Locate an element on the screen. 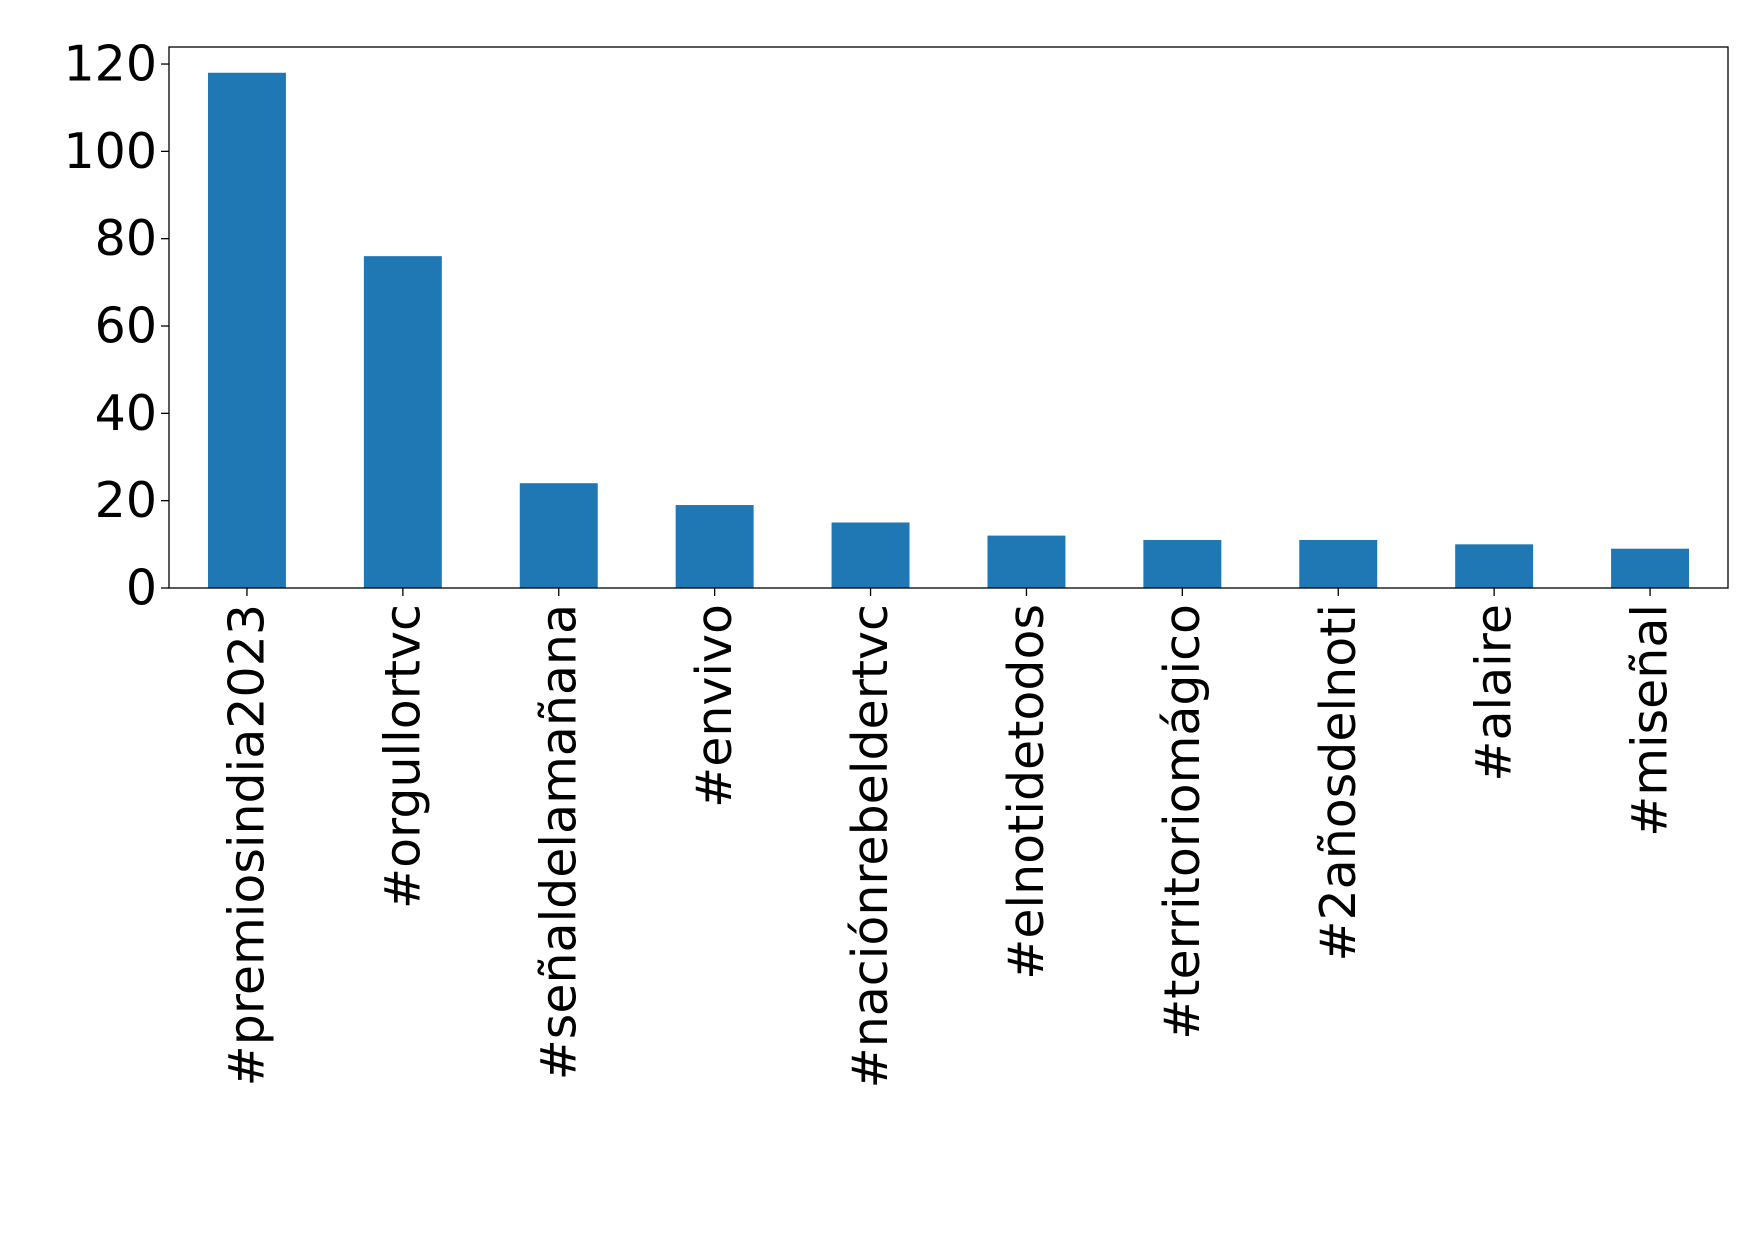 The width and height of the screenshot is (1758, 1253). y-tick-label: 0 is located at coordinates (141, 588).